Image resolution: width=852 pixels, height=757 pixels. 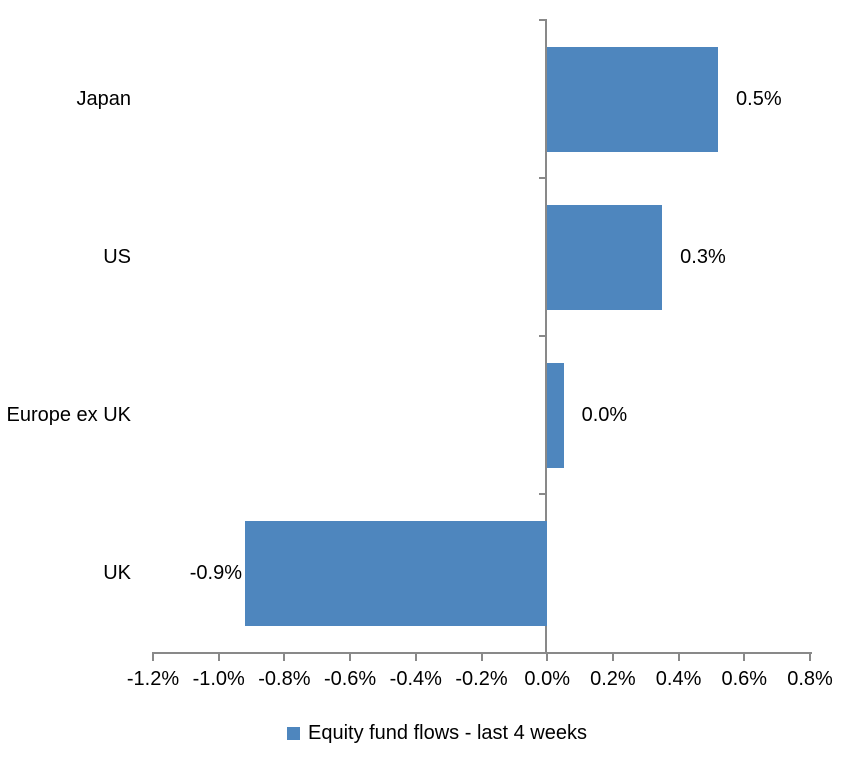 I want to click on x-axis-tick-label: -1.0%, so click(x=218, y=679).